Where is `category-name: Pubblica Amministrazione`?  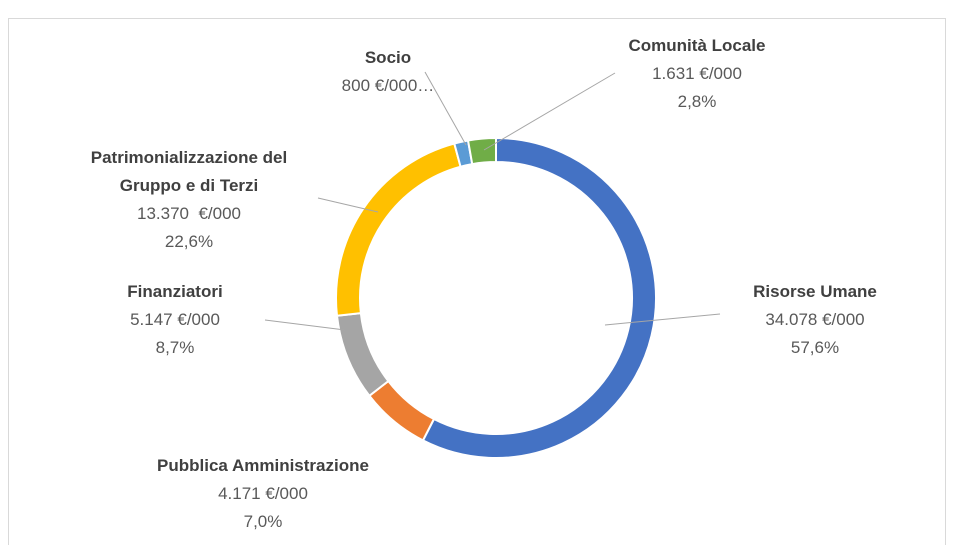
category-name: Pubblica Amministrazione is located at coordinates (263, 465).